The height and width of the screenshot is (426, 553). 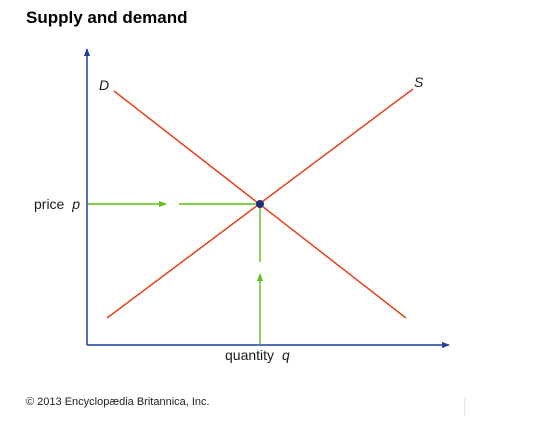 I want to click on equilibrium-point, so click(x=260, y=204).